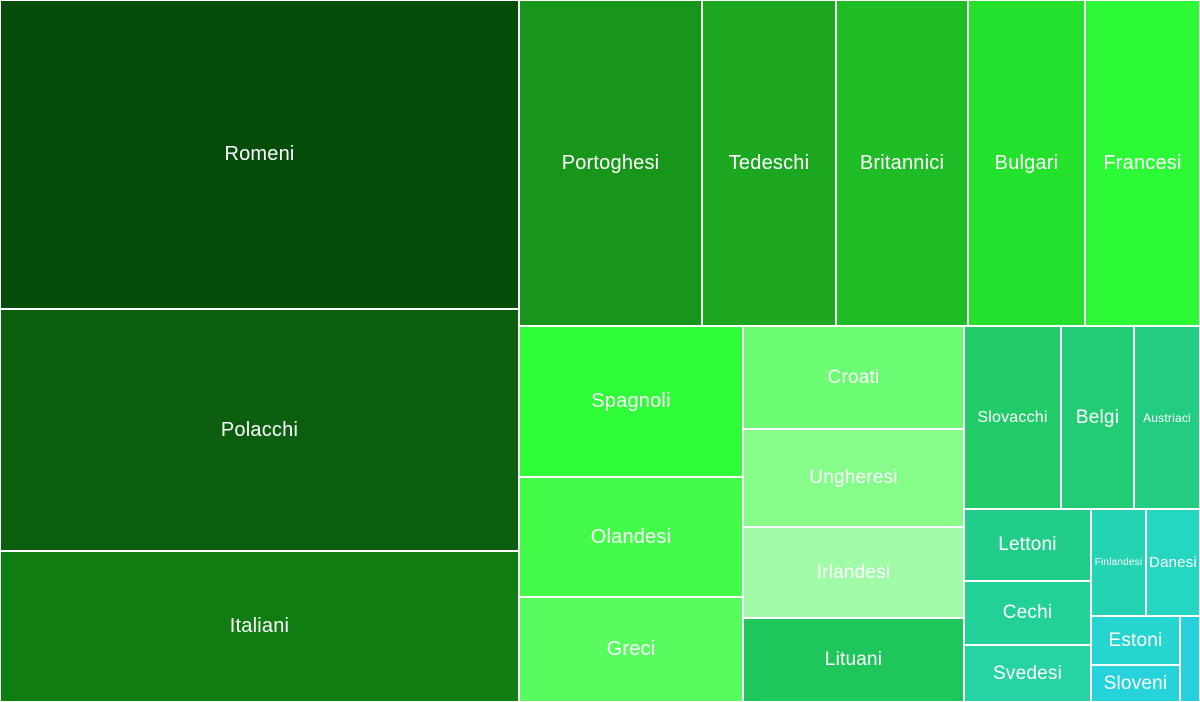 This screenshot has width=1200, height=702. I want to click on treemap-tile: Ungheresi, so click(853, 478).